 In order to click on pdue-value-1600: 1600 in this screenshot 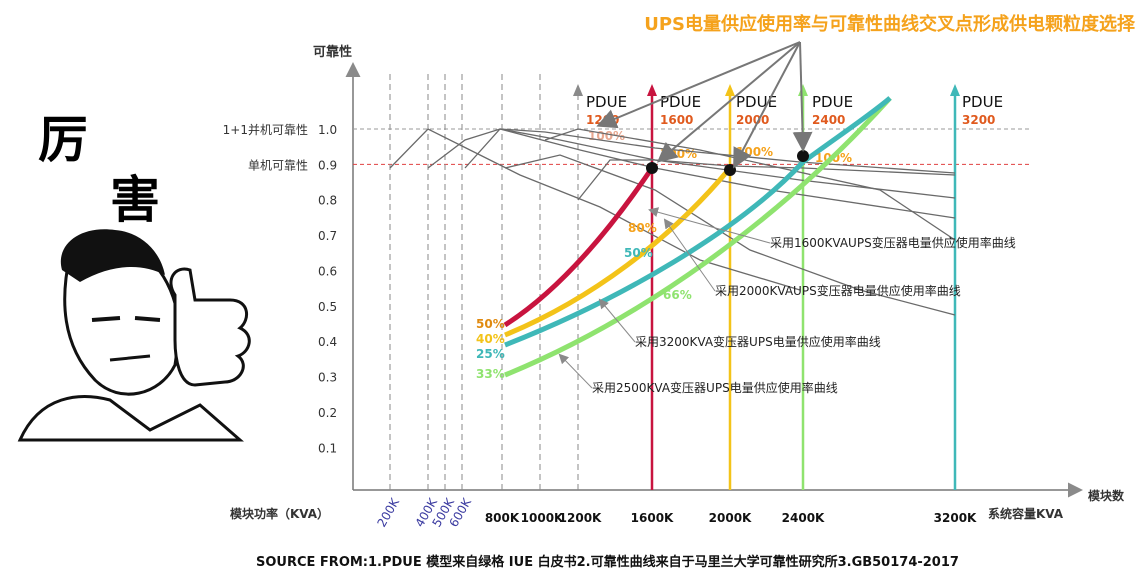, I will do `click(676, 120)`.